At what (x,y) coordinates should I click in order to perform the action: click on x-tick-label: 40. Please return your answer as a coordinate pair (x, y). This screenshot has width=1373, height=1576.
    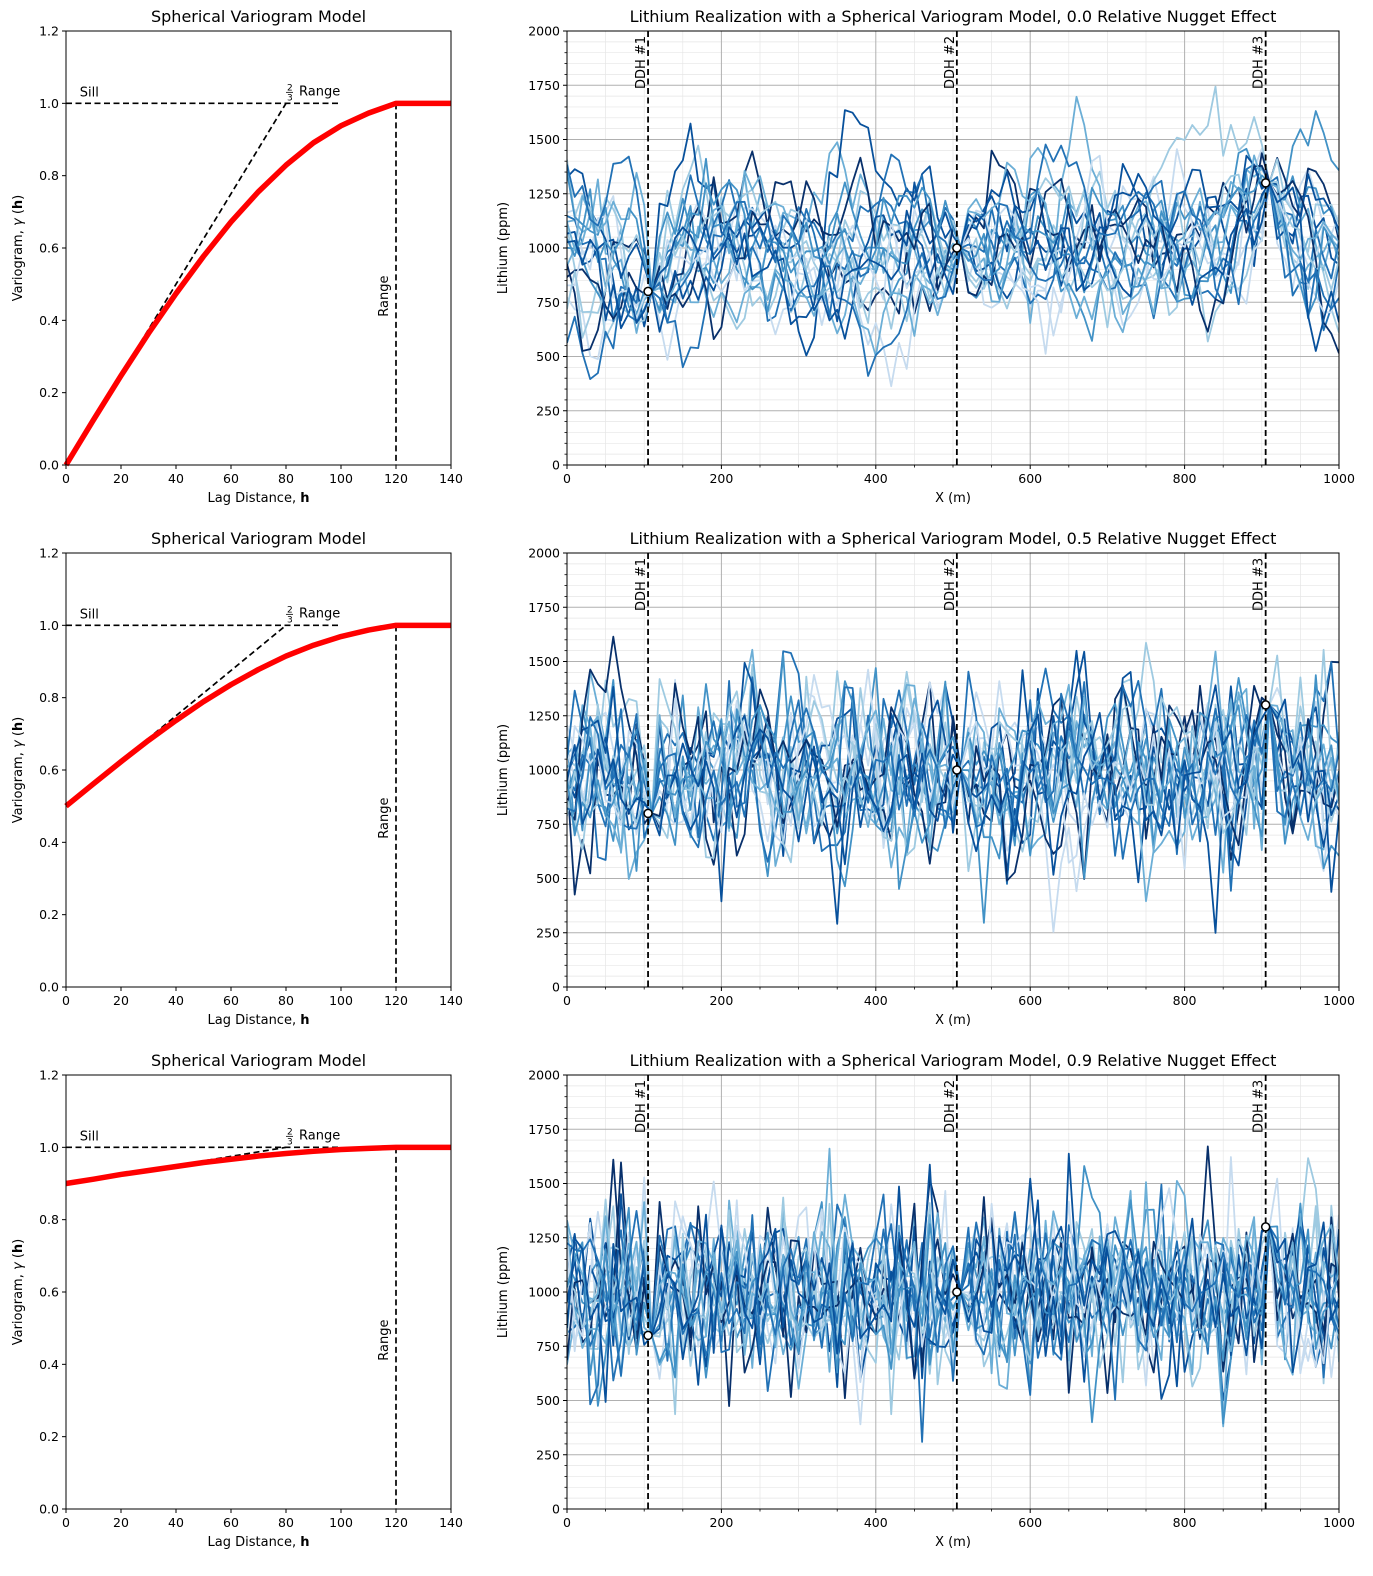
    Looking at the image, I should click on (176, 1000).